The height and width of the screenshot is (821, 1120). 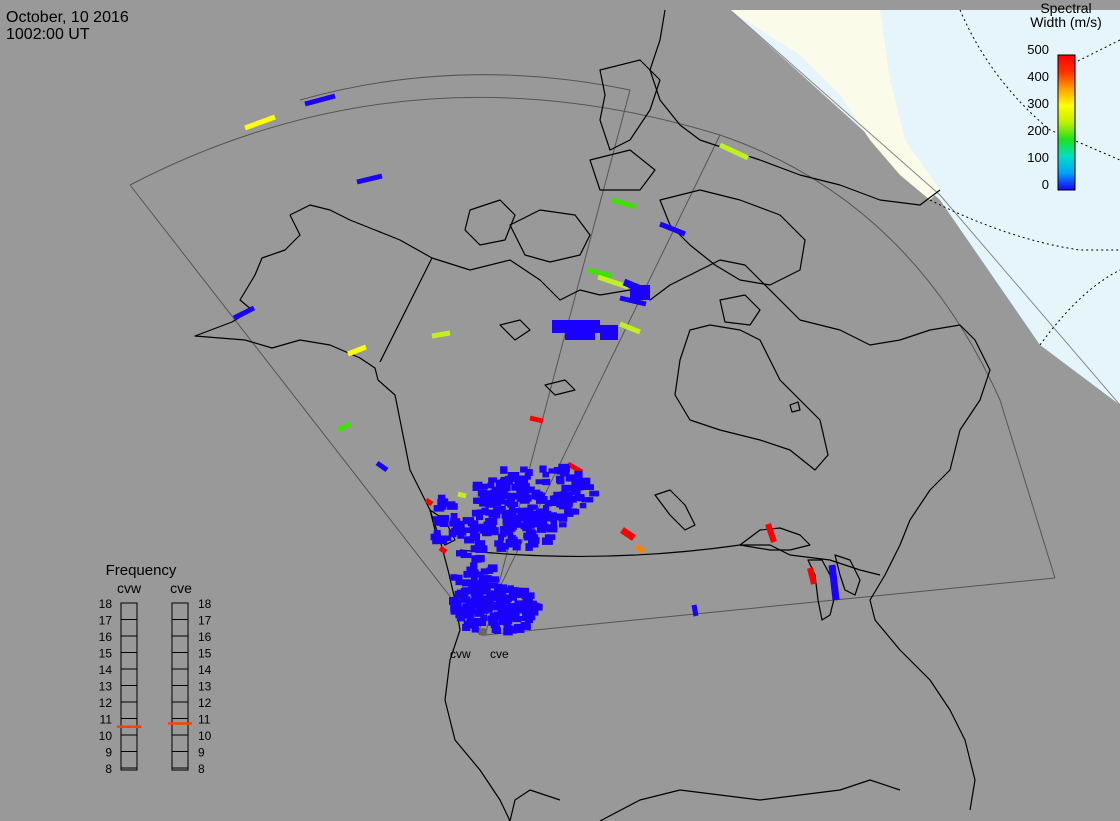 What do you see at coordinates (630, 105) in the screenshot?
I see `ellesmere-island` at bounding box center [630, 105].